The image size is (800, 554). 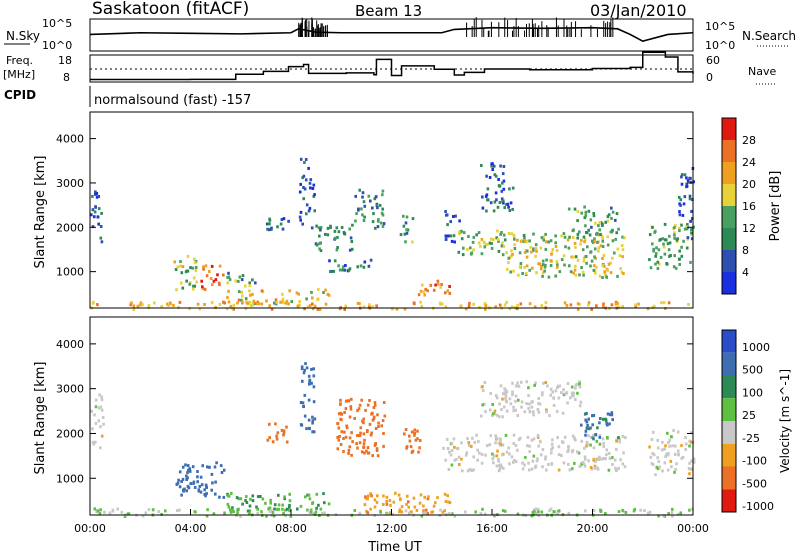 I want to click on frequency-panel: Freq. [MHz] 18 8 60 0 Nave, so click(x=389, y=68).